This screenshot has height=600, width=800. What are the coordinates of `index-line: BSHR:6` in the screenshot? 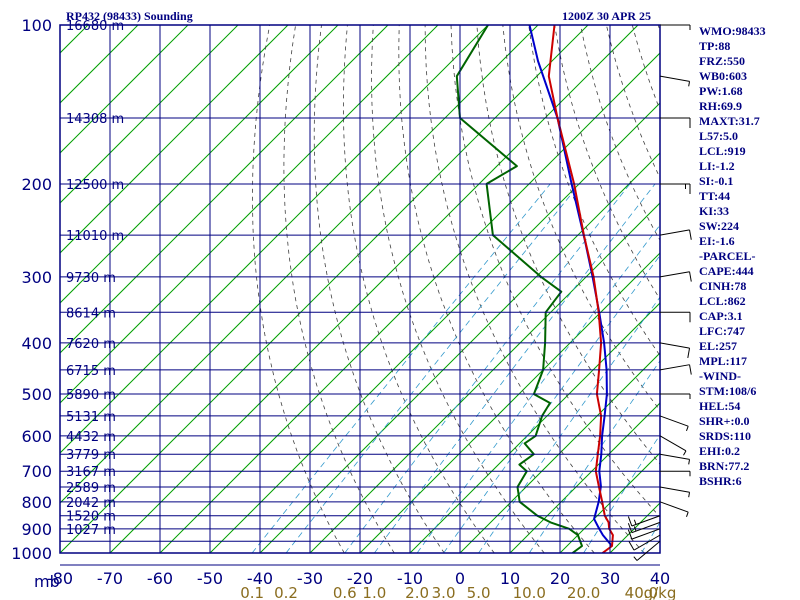 It's located at (720, 481).